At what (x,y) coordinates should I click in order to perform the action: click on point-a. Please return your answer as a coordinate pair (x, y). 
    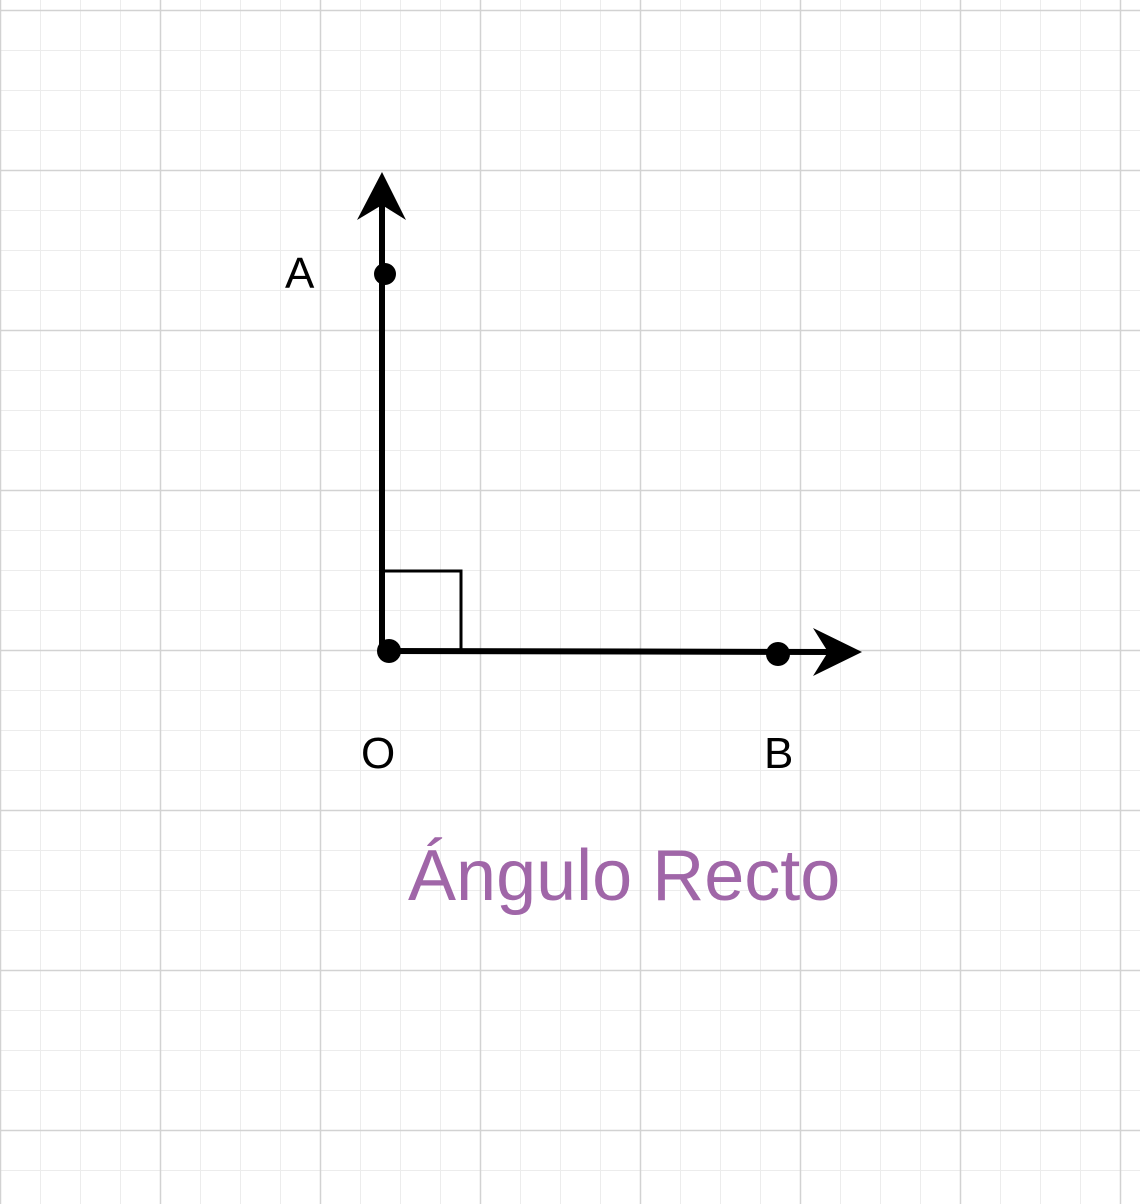
    Looking at the image, I should click on (385, 274).